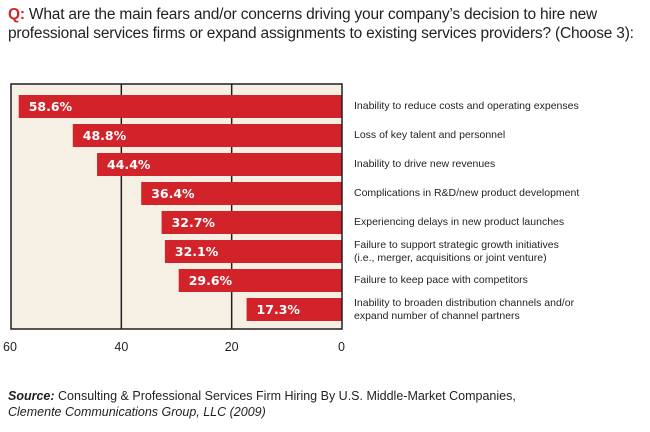 Image resolution: width=650 pixels, height=432 pixels. What do you see at coordinates (197, 251) in the screenshot?
I see `bar-value-label-6: 32.1%` at bounding box center [197, 251].